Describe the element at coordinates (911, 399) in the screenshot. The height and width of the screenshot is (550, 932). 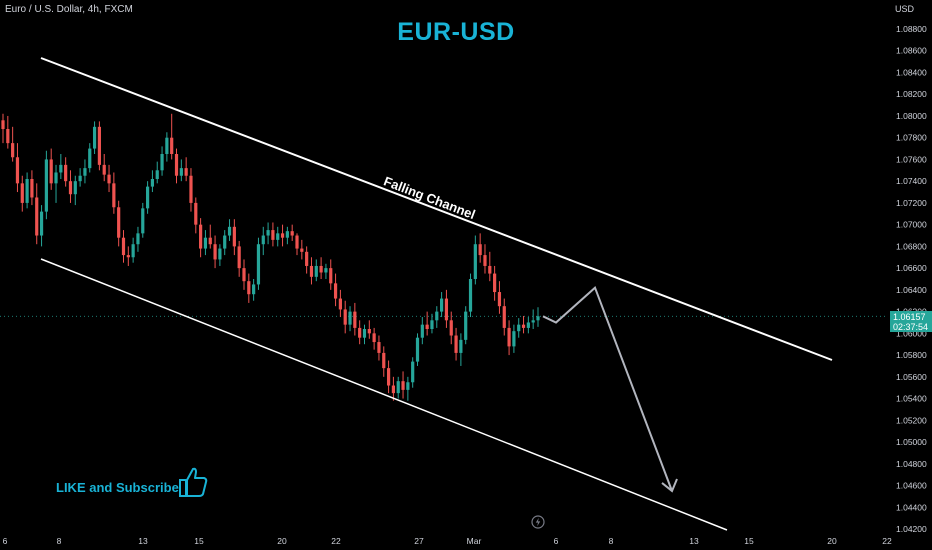
I see `y-tick-label: 1.05400` at that location.